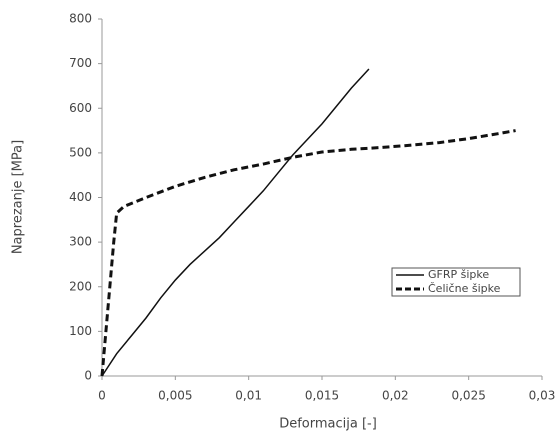  What do you see at coordinates (80, 108) in the screenshot?
I see `y-tick-label: 600` at bounding box center [80, 108].